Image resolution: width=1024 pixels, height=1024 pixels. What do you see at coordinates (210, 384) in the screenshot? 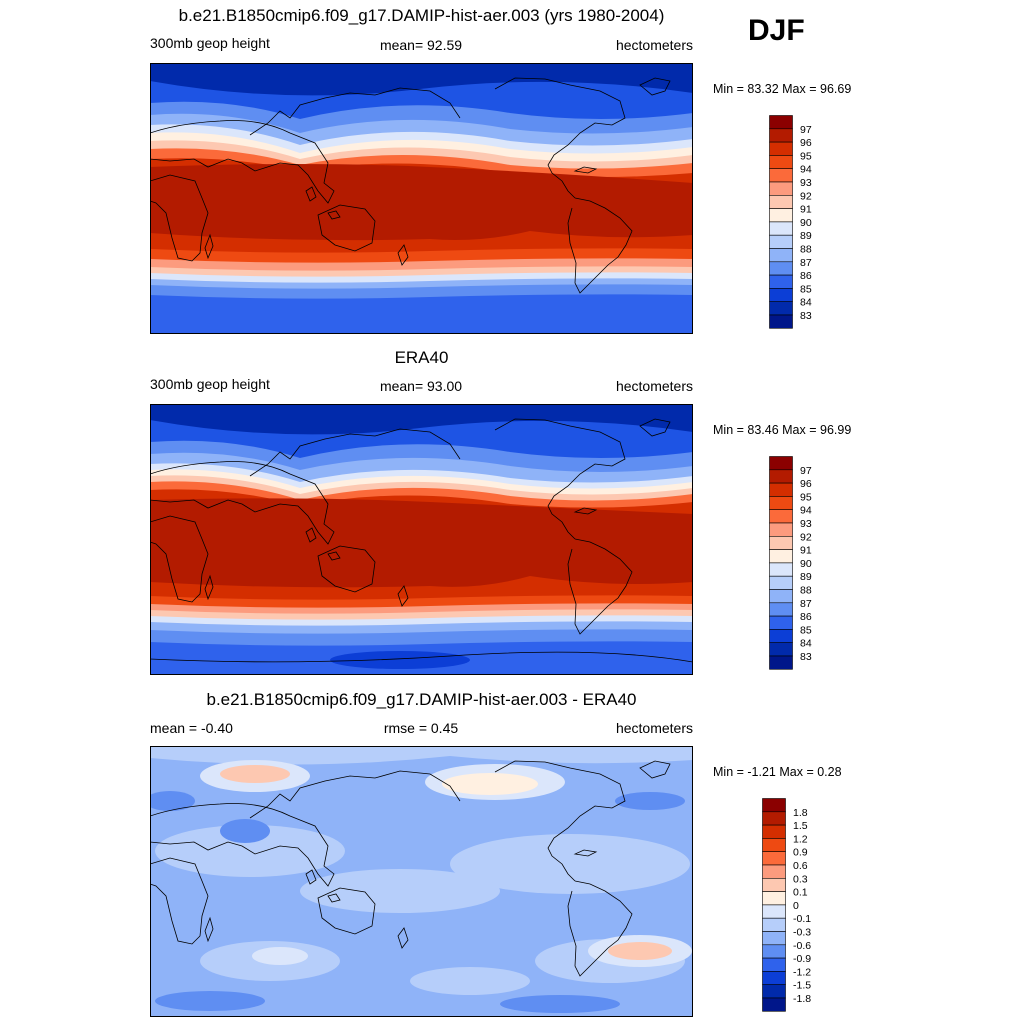
I see `panel-2-left-label: 300mb geop height` at bounding box center [210, 384].